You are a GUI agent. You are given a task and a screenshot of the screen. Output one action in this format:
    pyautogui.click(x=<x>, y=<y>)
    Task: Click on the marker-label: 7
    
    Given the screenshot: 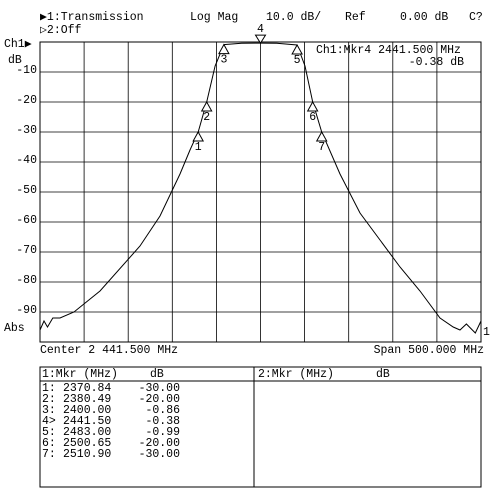 What is the action you would take?
    pyautogui.click(x=321, y=147)
    